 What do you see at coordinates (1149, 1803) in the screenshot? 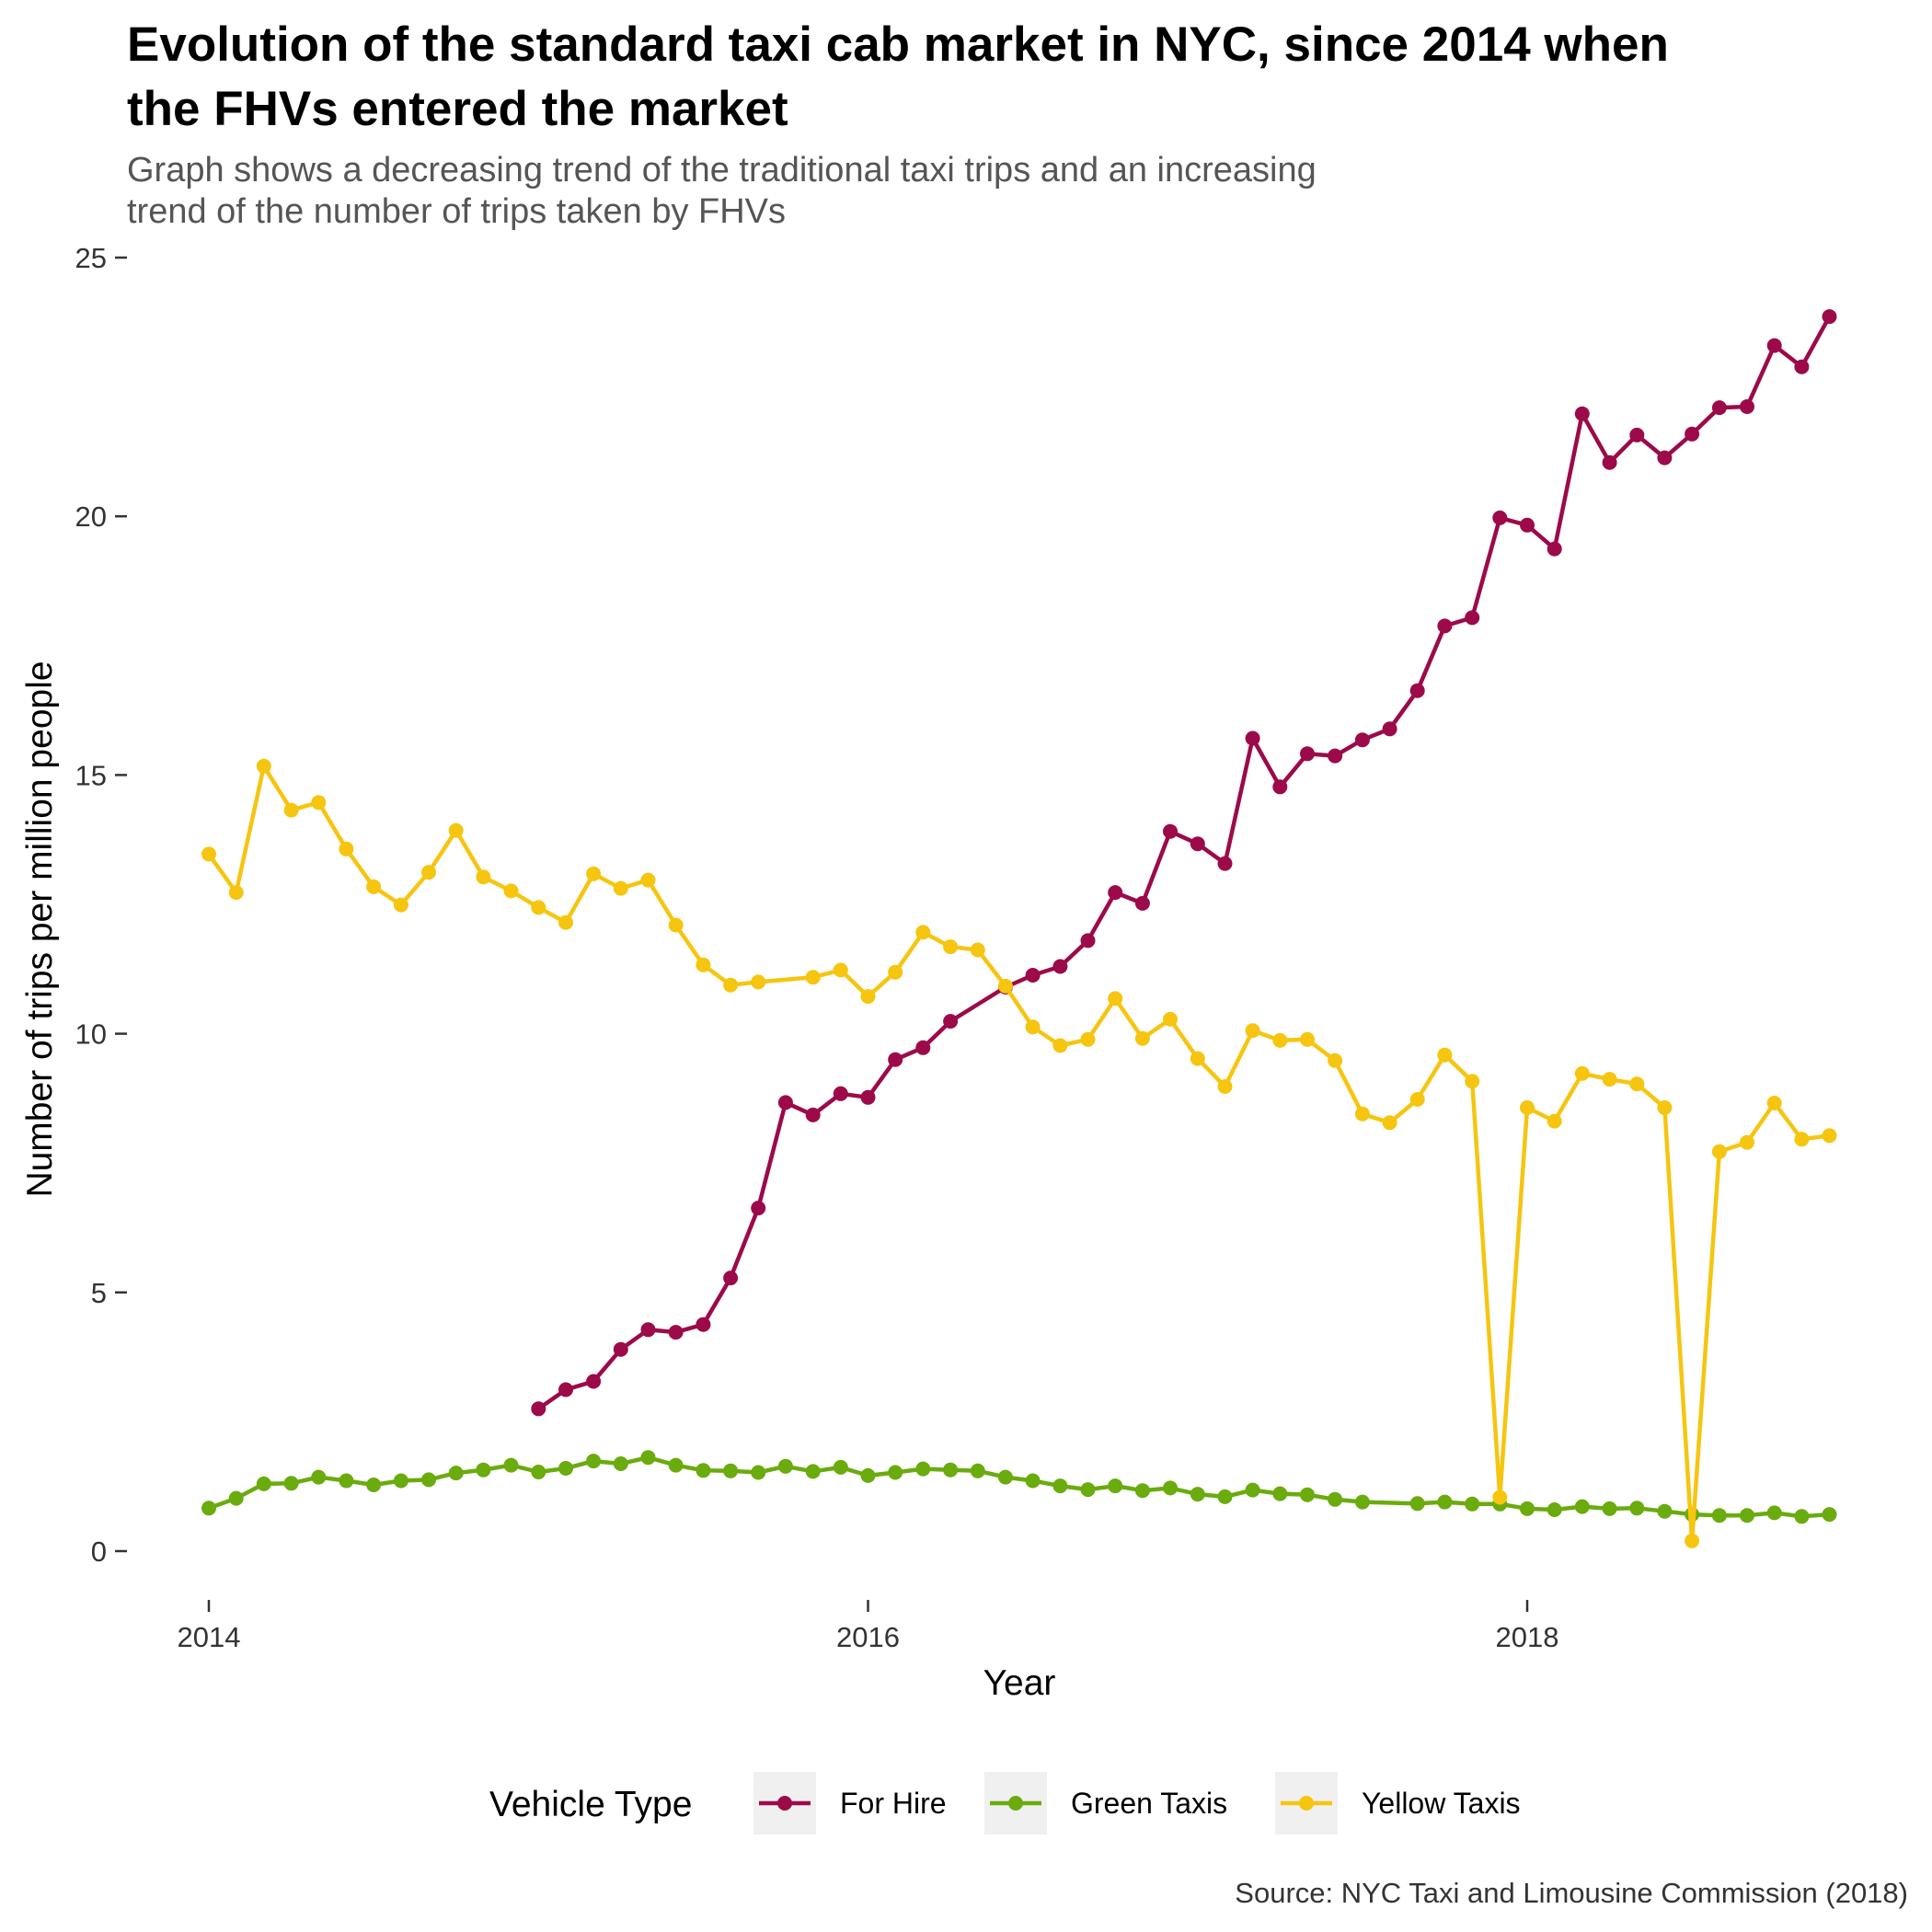
I see `legend-label-green-taxis: Green Taxis` at bounding box center [1149, 1803].